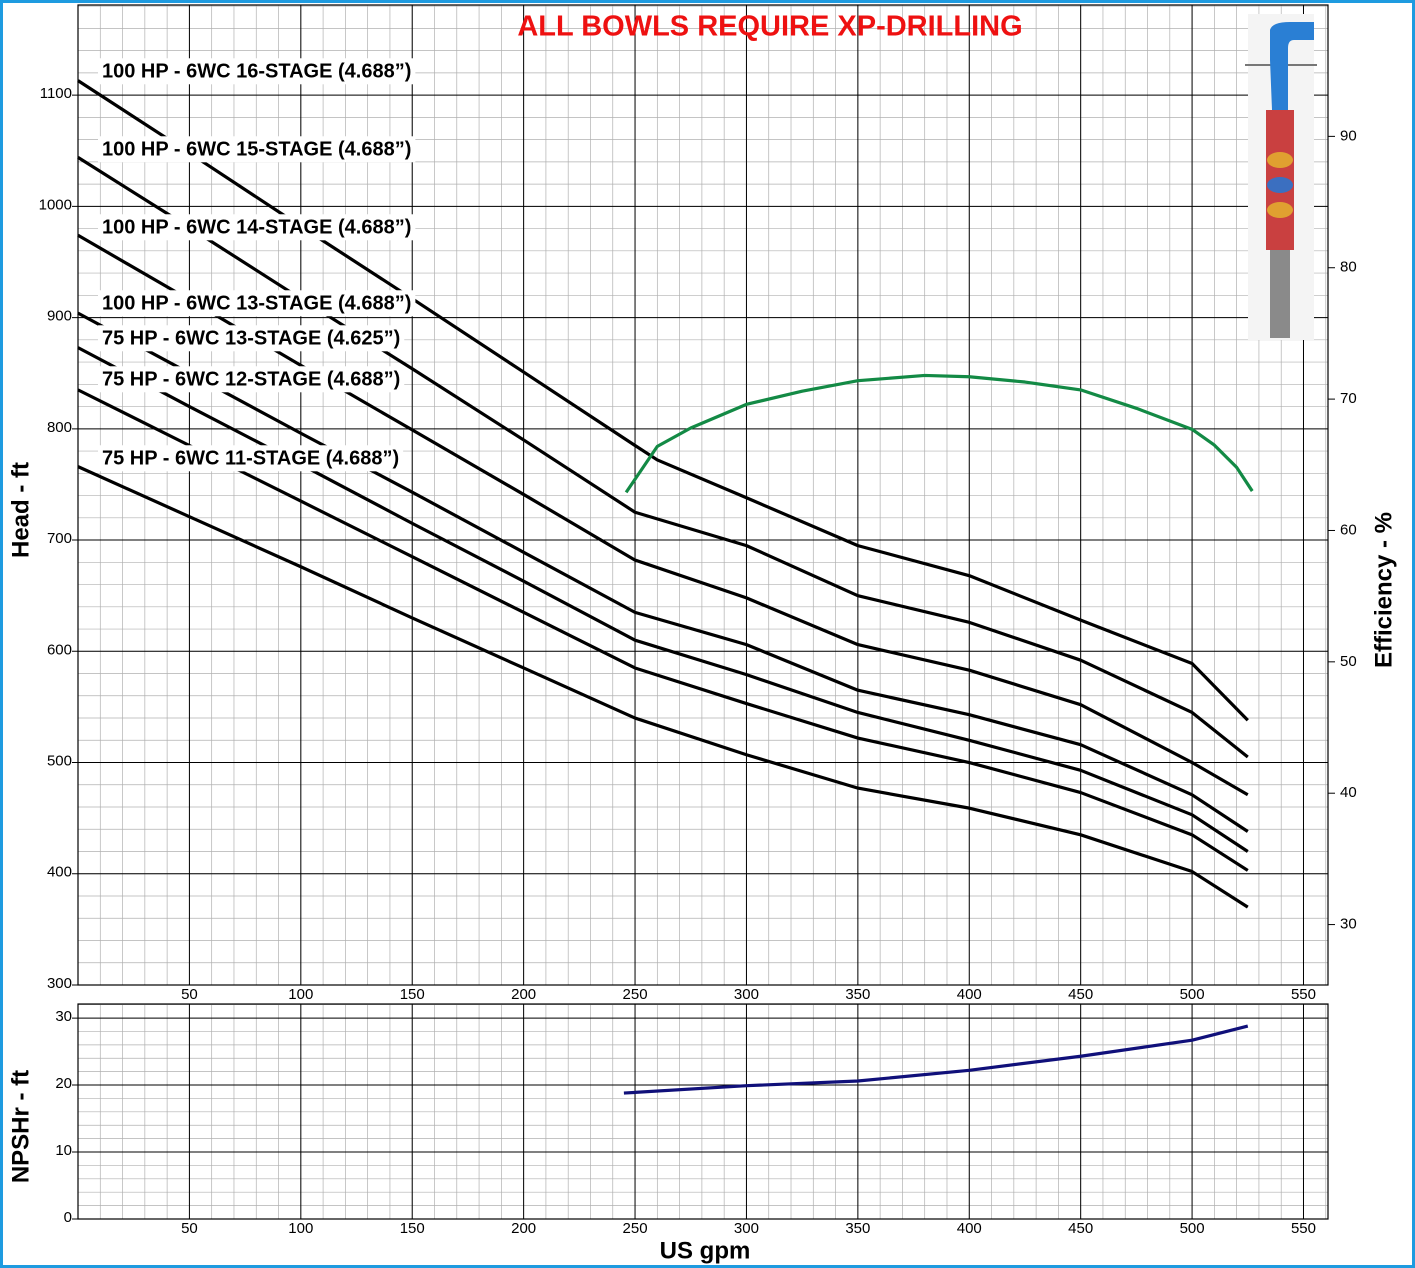 This screenshot has width=1415, height=1268. What do you see at coordinates (59, 316) in the screenshot?
I see `y-tick-label: 900` at bounding box center [59, 316].